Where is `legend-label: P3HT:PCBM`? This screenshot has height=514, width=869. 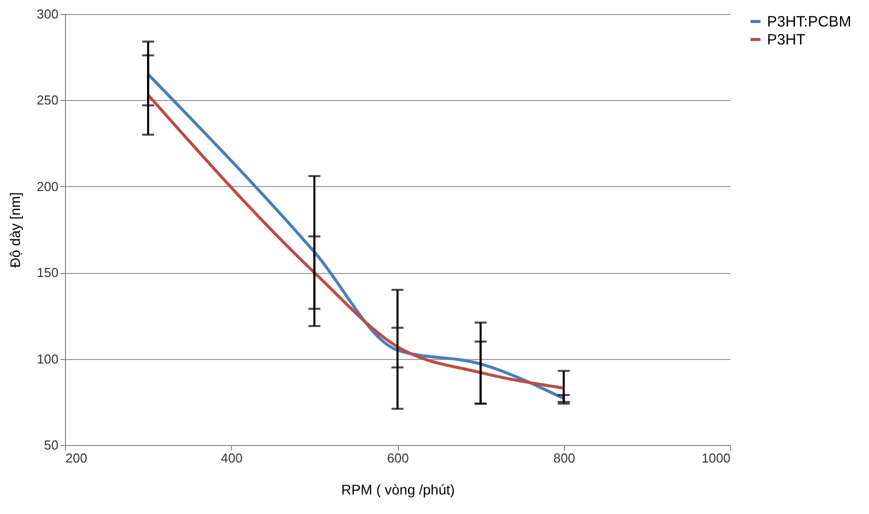 legend-label: P3HT:PCBM is located at coordinates (809, 22).